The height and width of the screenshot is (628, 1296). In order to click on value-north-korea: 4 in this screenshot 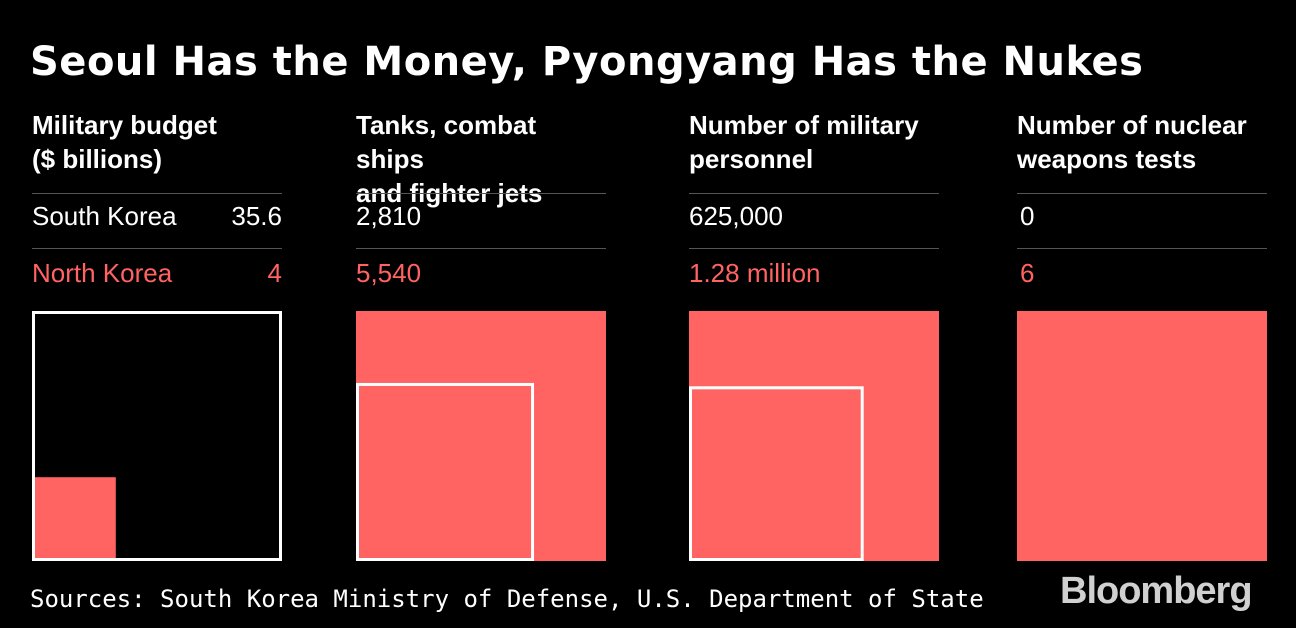, I will do `click(274, 273)`.